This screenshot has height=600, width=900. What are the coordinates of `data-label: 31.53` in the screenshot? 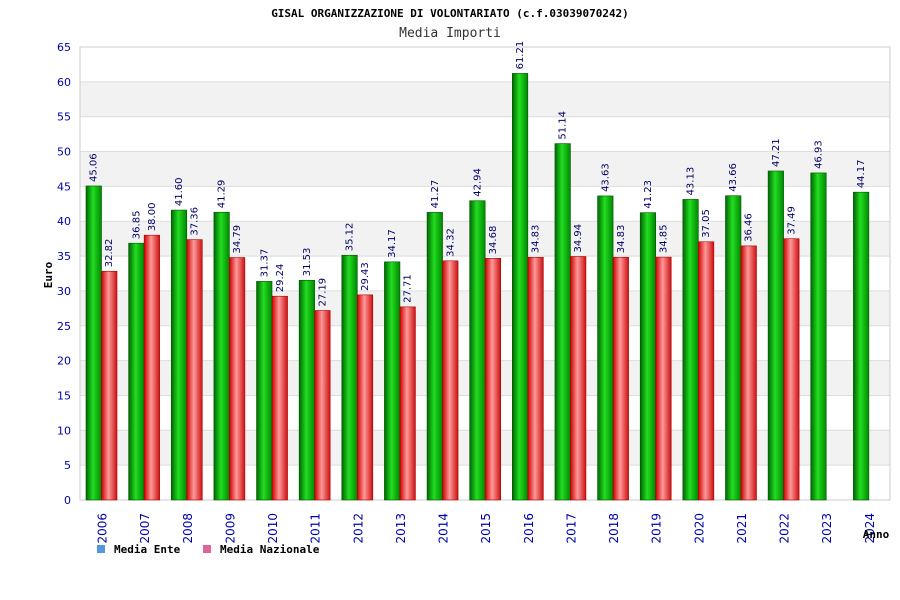 It's located at (307, 262).